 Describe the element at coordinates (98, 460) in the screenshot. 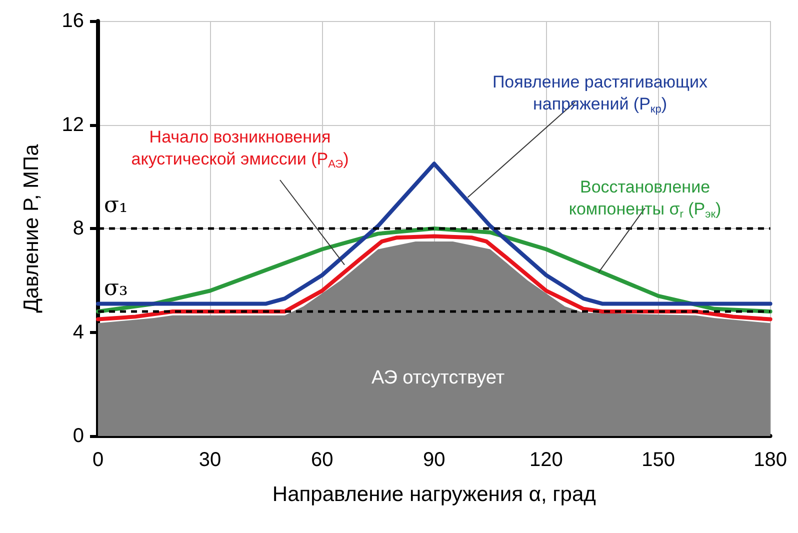

I see `x-tick-label: 0` at that location.